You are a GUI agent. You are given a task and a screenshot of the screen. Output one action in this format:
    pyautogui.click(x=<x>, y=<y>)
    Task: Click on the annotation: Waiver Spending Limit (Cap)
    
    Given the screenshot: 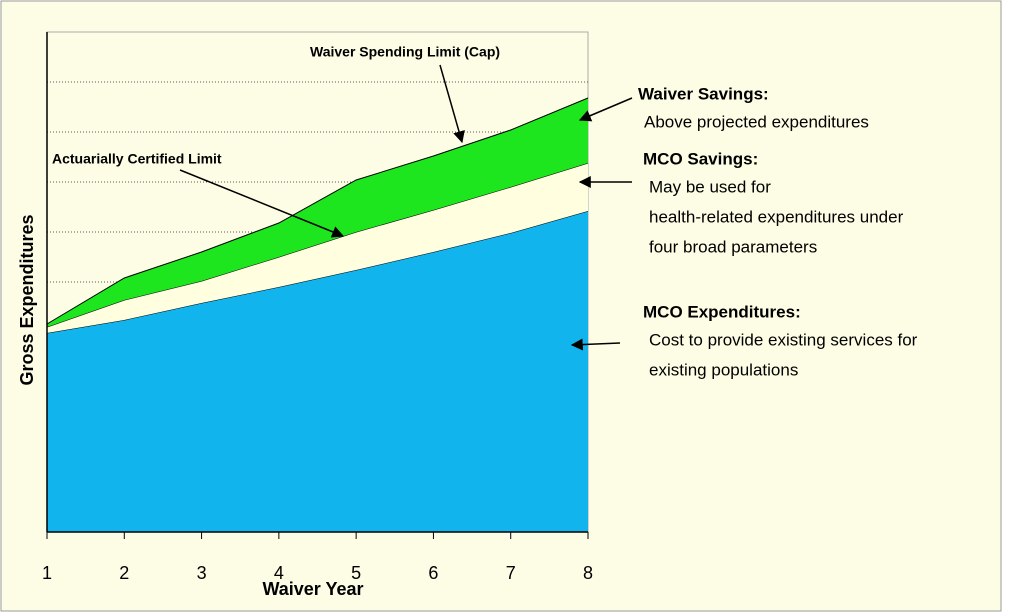 What is the action you would take?
    pyautogui.click(x=405, y=52)
    